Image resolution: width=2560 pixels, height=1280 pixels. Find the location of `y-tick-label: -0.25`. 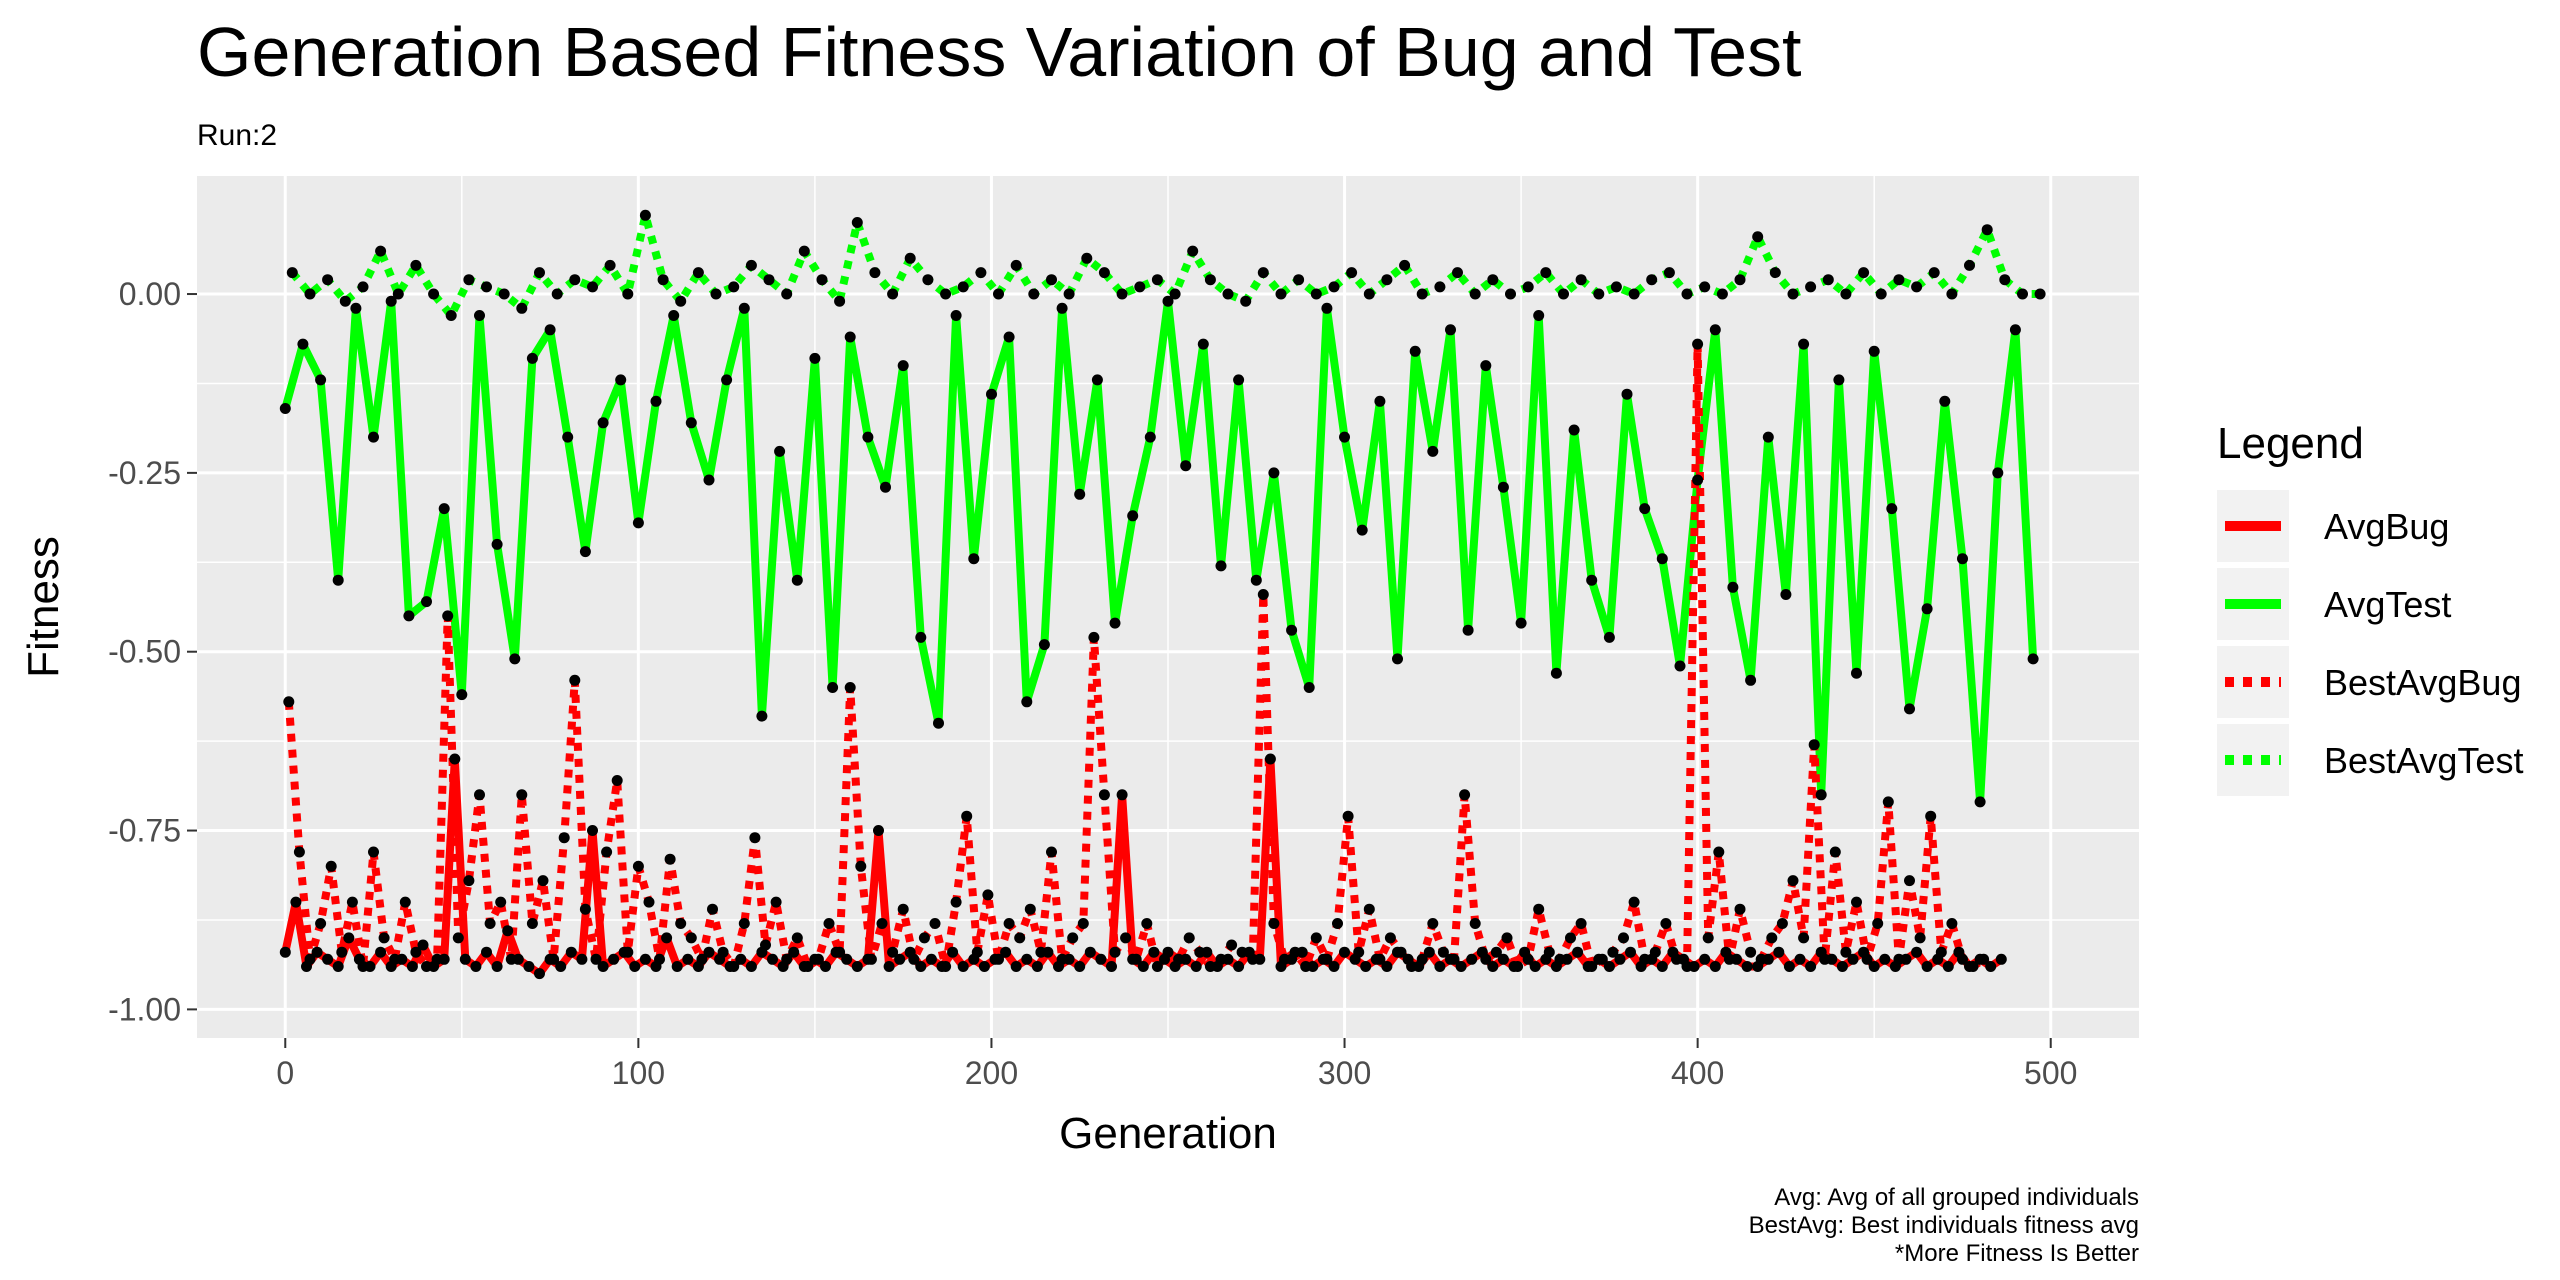

y-tick-label: -0.25 is located at coordinates (144, 473).